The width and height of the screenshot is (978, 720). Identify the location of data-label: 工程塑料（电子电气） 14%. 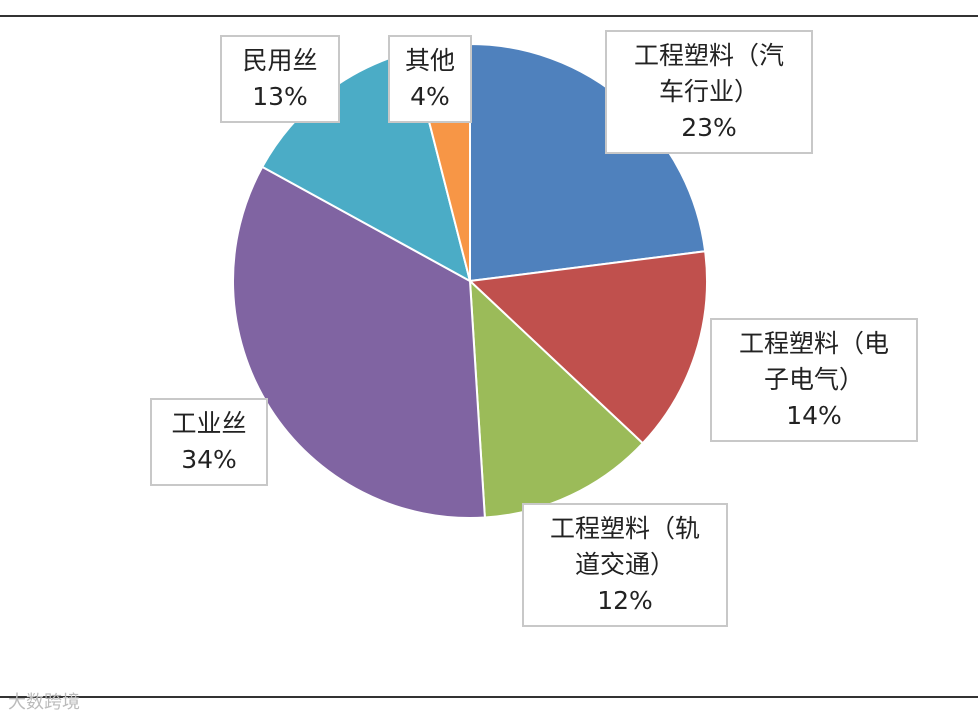
(814, 380).